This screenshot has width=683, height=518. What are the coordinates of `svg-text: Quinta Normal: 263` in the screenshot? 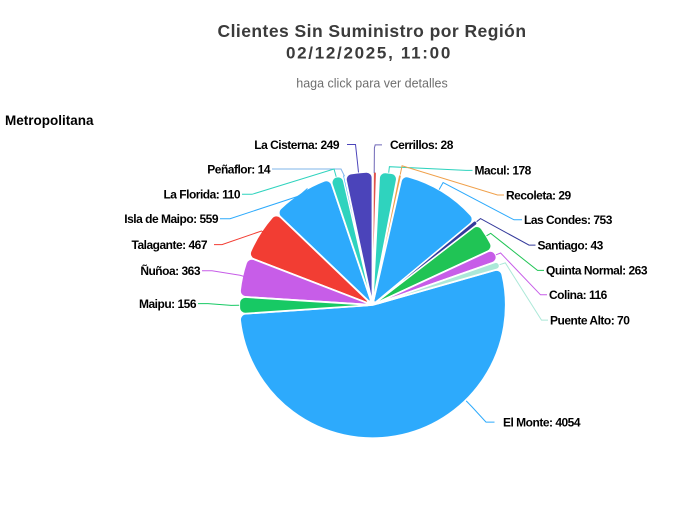 It's located at (597, 271).